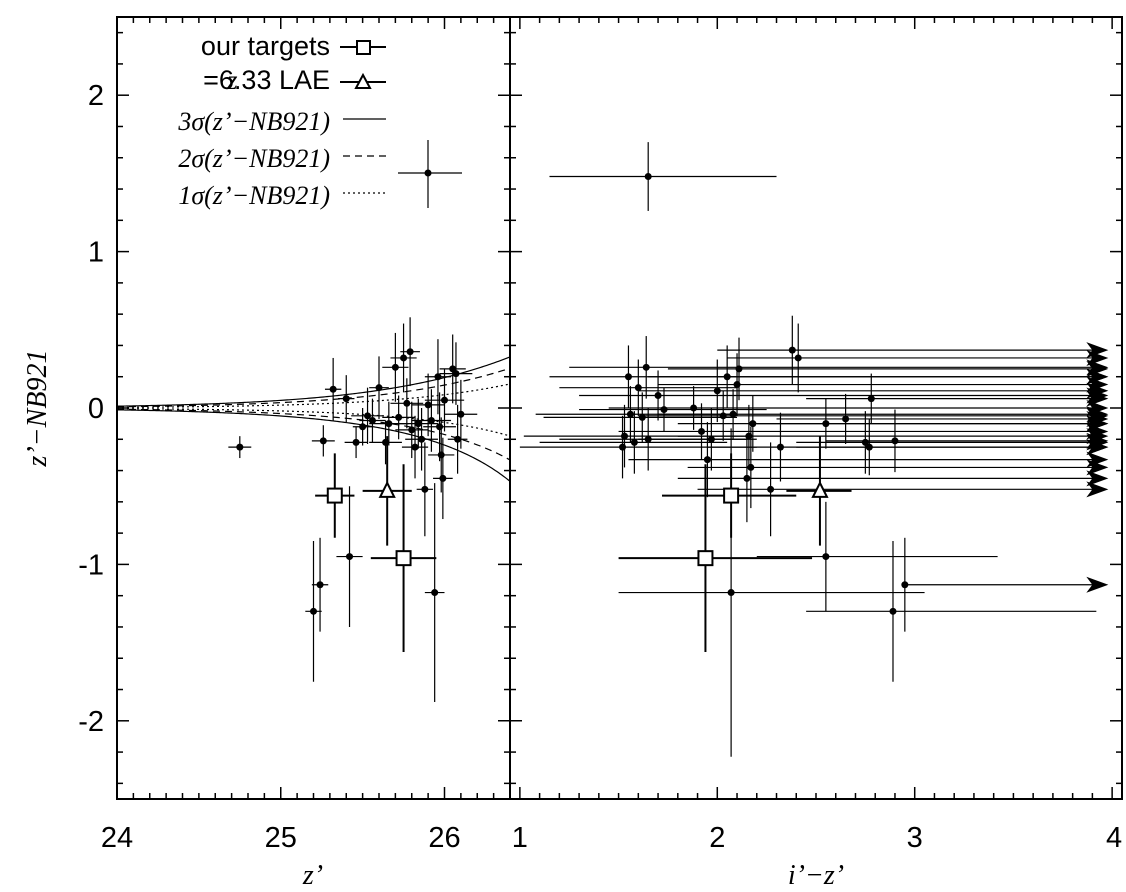 The image size is (1126, 892). I want to click on sigma-curve-dashed-neg, so click(313, 434).